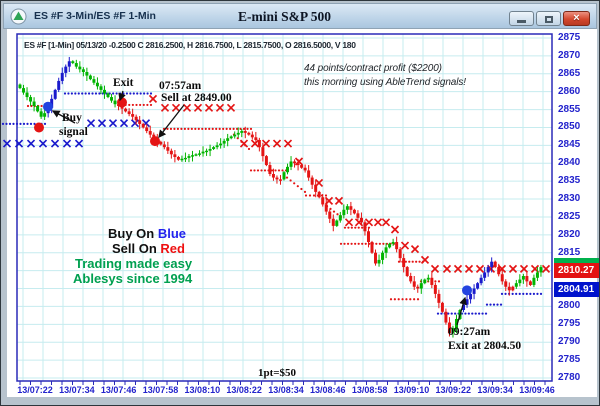 The image size is (600, 406). Describe the element at coordinates (77, 390) in the screenshot. I see `x-axis-label: 13/07:34` at that location.